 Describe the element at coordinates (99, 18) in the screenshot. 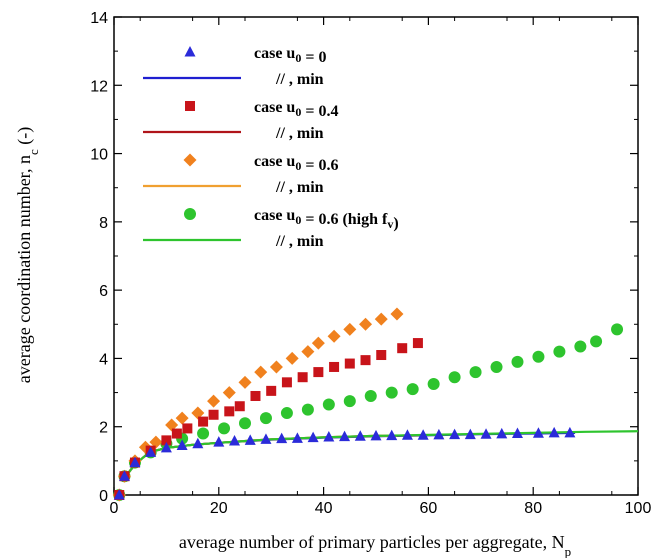

I see `y-tick-label: 14` at that location.